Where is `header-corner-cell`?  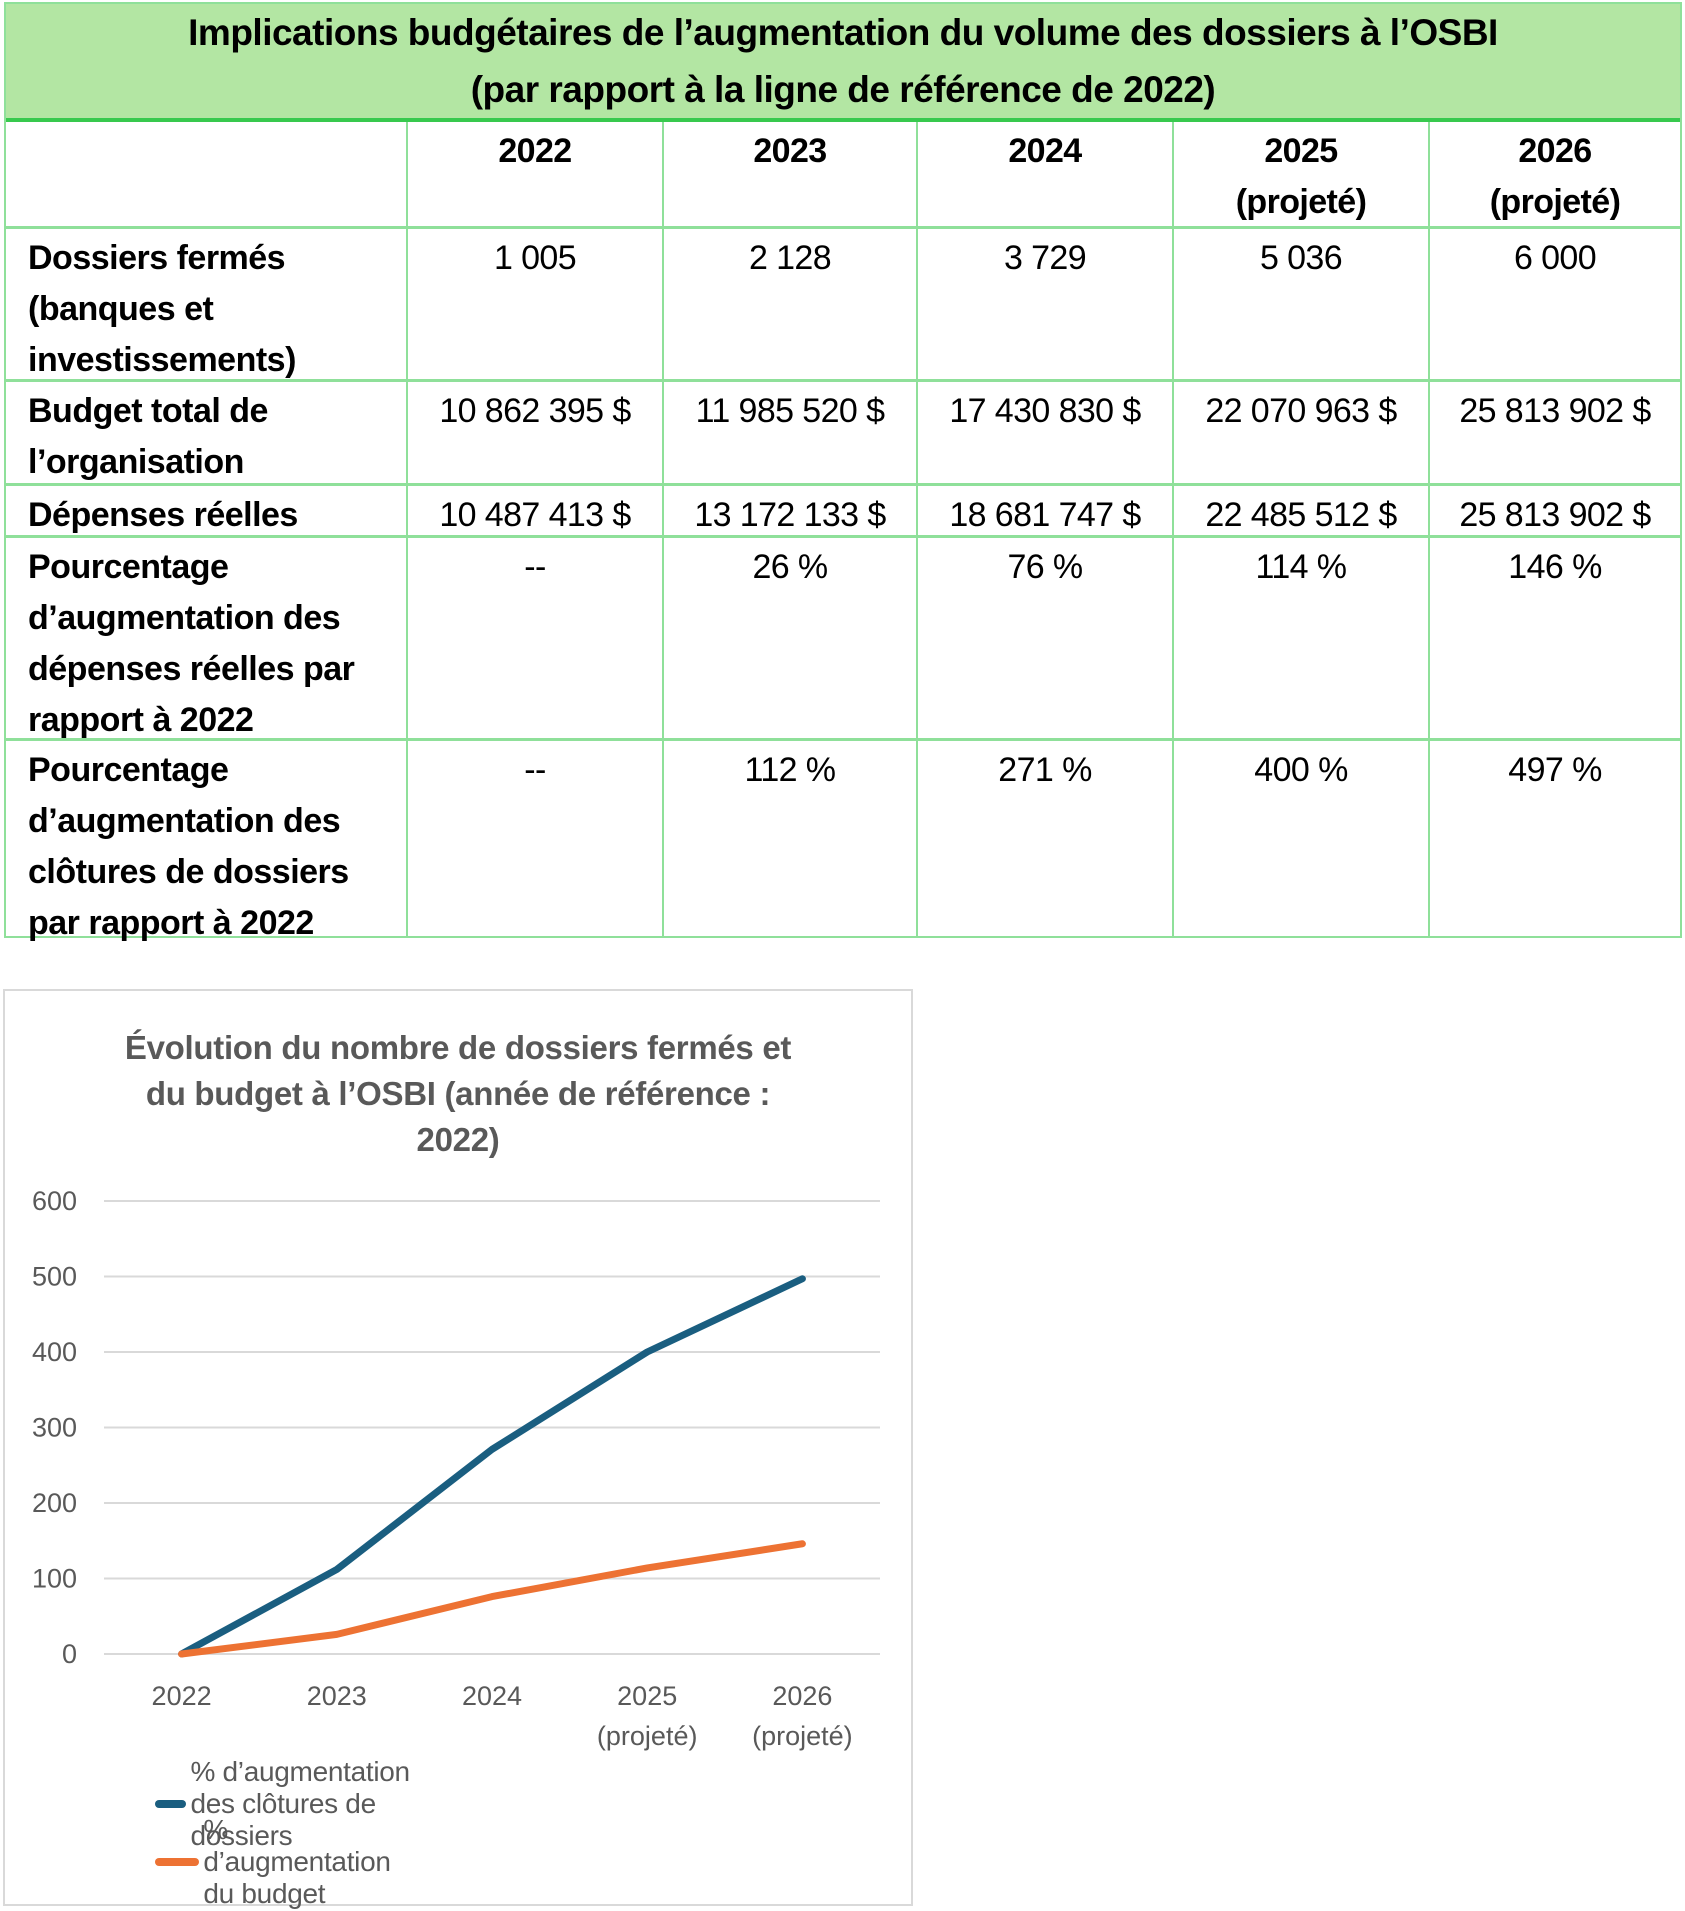
header-corner-cell is located at coordinates (206, 174).